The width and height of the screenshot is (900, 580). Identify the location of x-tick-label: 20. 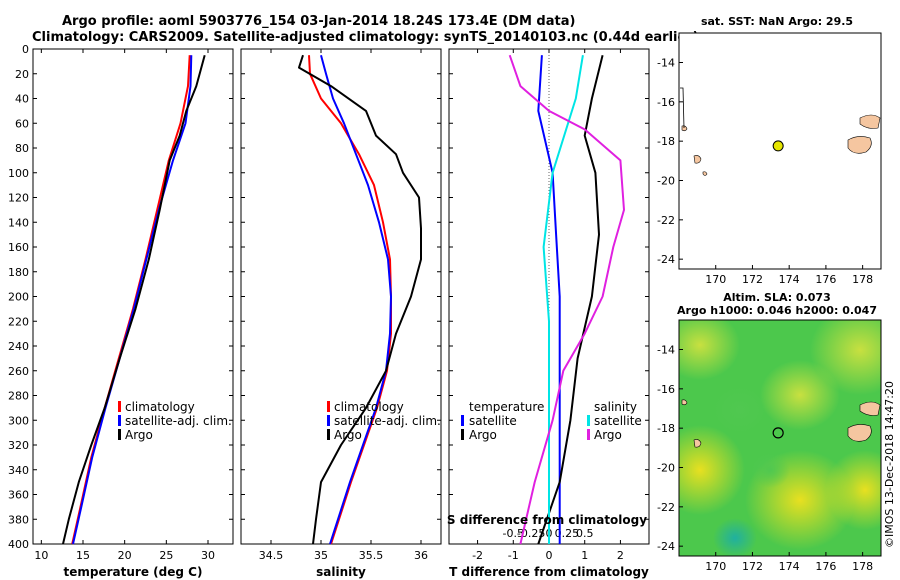
(125, 555).